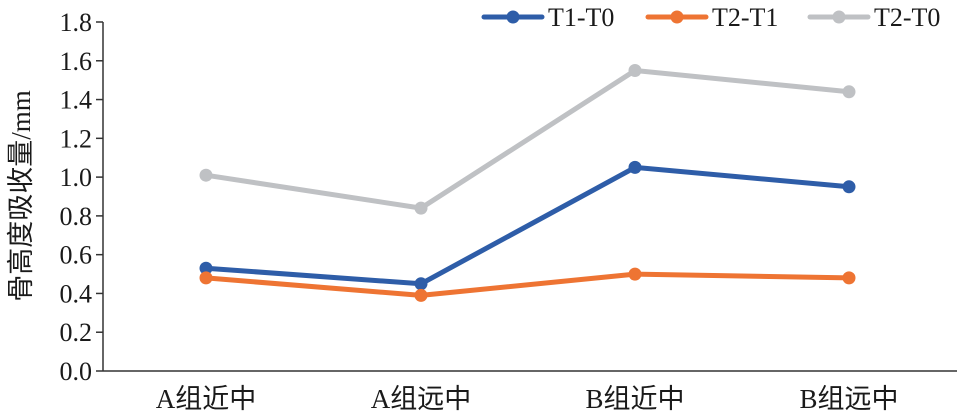 The height and width of the screenshot is (418, 957). What do you see at coordinates (21, 196) in the screenshot?
I see `y-axis-title: 骨高度吸收量/mm` at bounding box center [21, 196].